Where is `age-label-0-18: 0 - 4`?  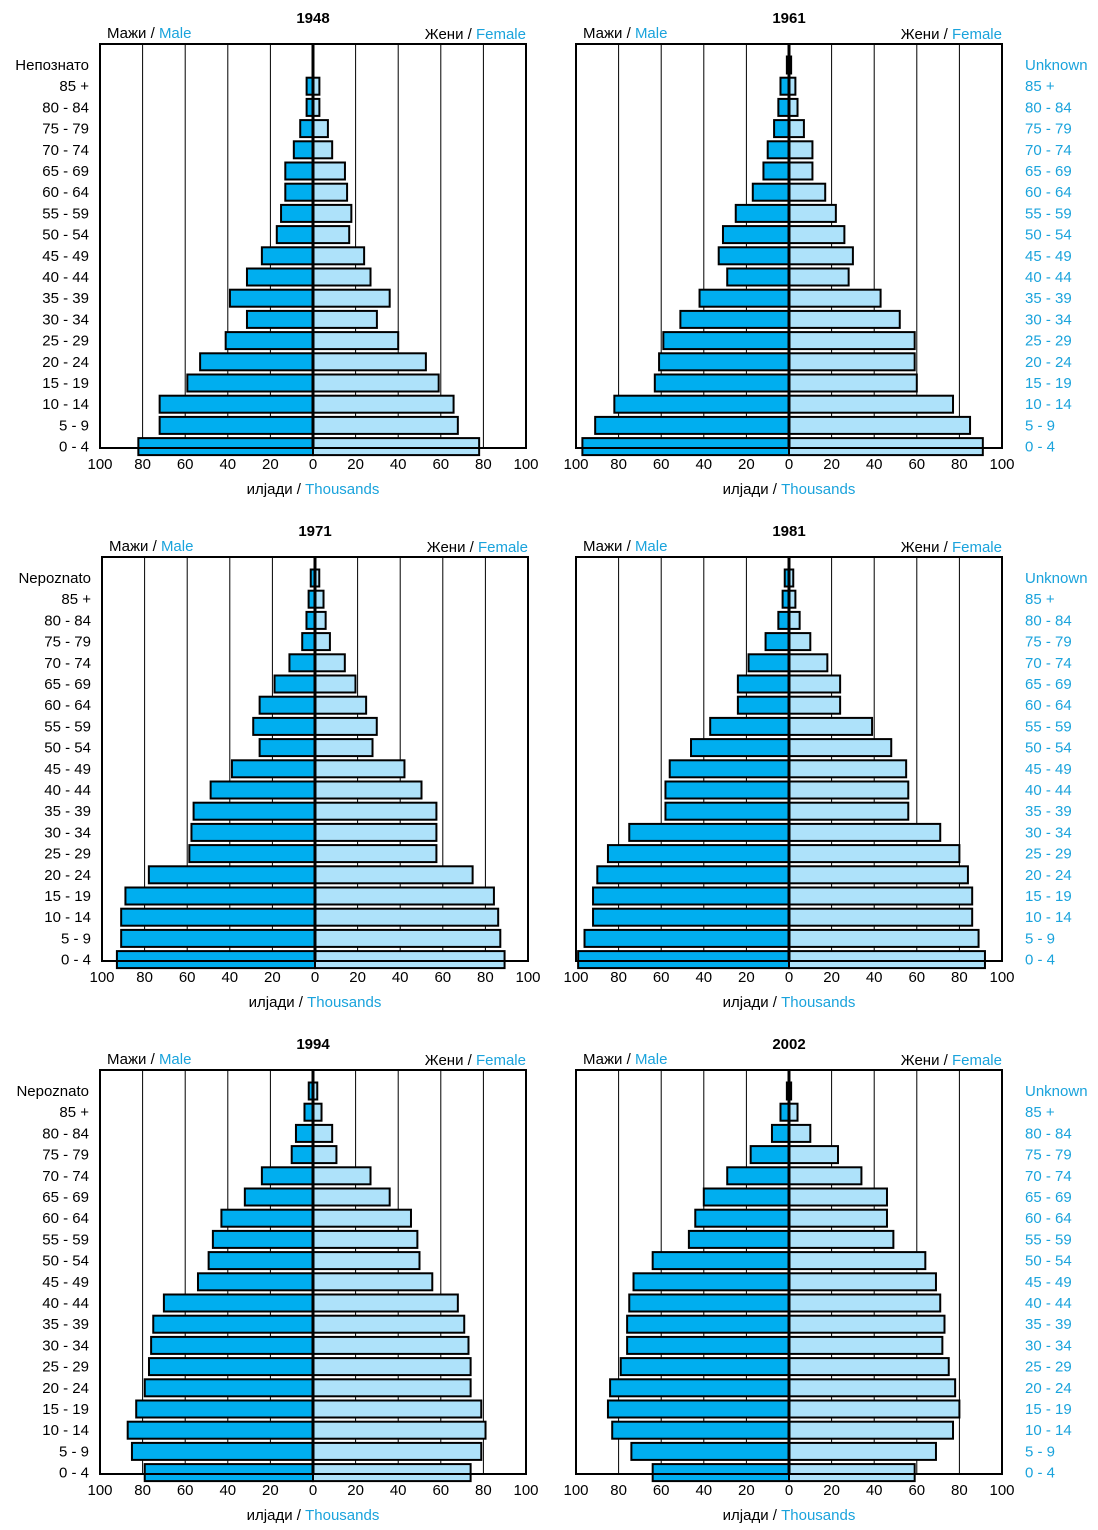
age-label-0-18: 0 - 4 is located at coordinates (74, 447).